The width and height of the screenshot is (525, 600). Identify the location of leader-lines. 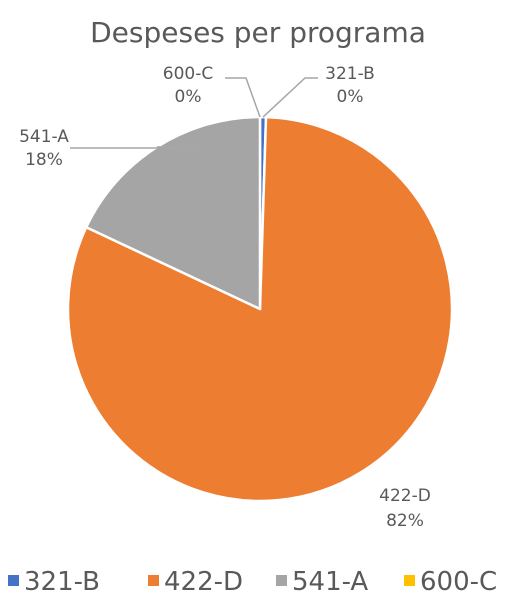
(194, 113).